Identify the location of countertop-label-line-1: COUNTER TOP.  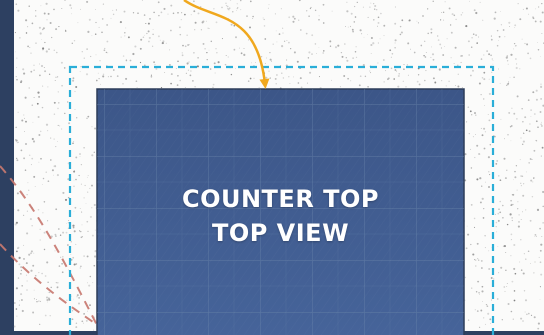
(280, 199).